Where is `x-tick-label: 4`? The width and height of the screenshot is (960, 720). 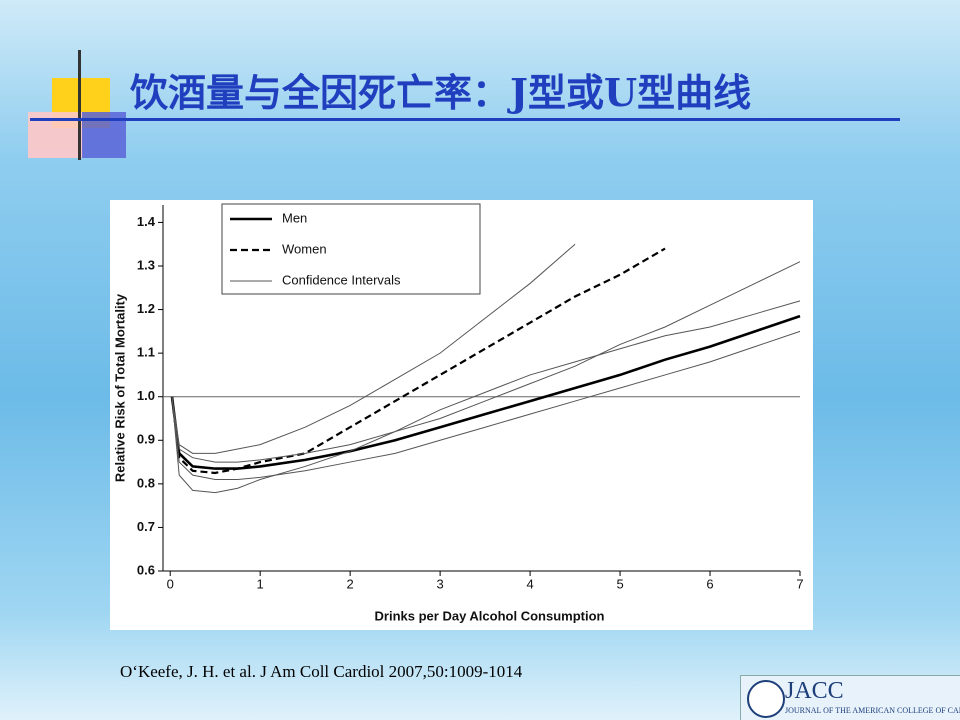
x-tick-label: 4 is located at coordinates (529, 583).